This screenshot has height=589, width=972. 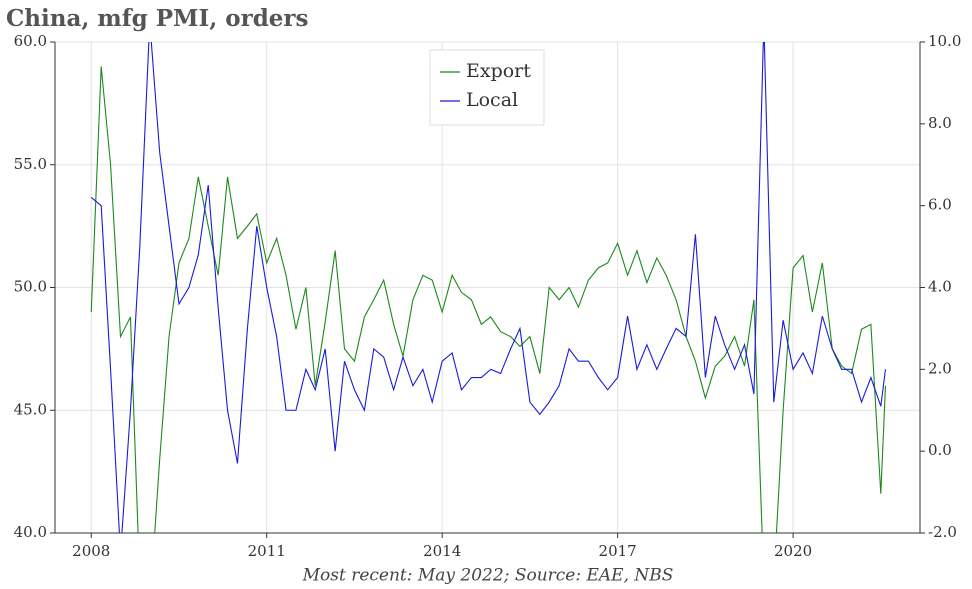 I want to click on y2-tick-label: 6.0, so click(x=940, y=205).